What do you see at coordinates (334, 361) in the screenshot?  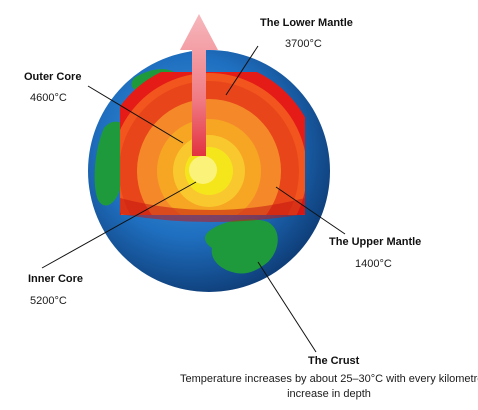 I see `crust-label: The Crust` at bounding box center [334, 361].